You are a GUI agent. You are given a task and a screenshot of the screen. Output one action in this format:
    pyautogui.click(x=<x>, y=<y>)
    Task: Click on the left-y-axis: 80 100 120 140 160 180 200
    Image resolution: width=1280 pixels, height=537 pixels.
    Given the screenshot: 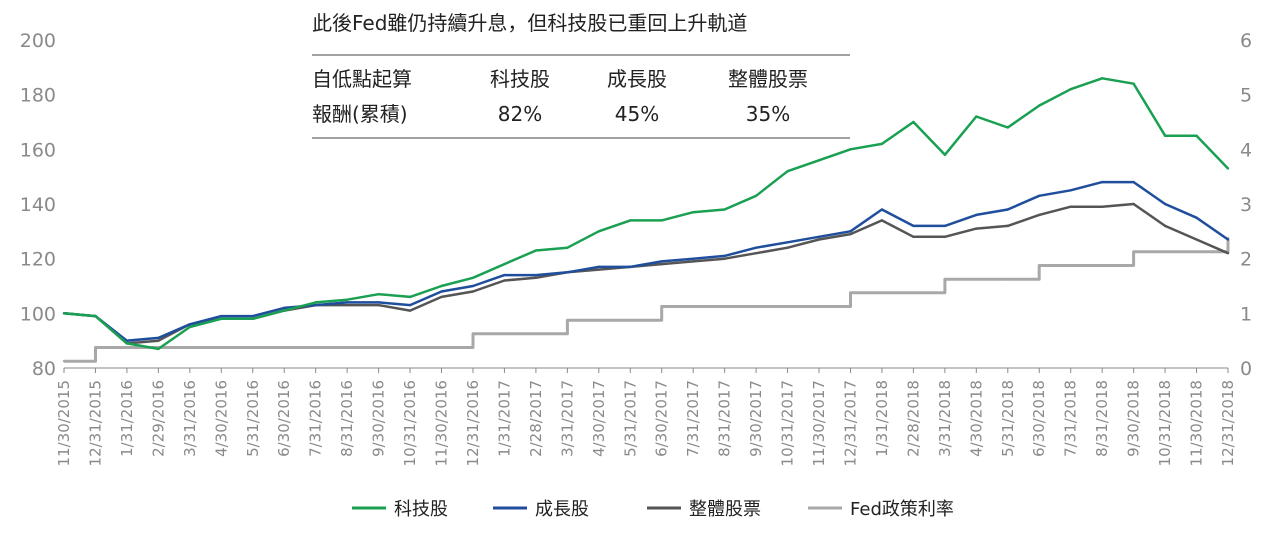 What is the action you would take?
    pyautogui.click(x=38, y=205)
    